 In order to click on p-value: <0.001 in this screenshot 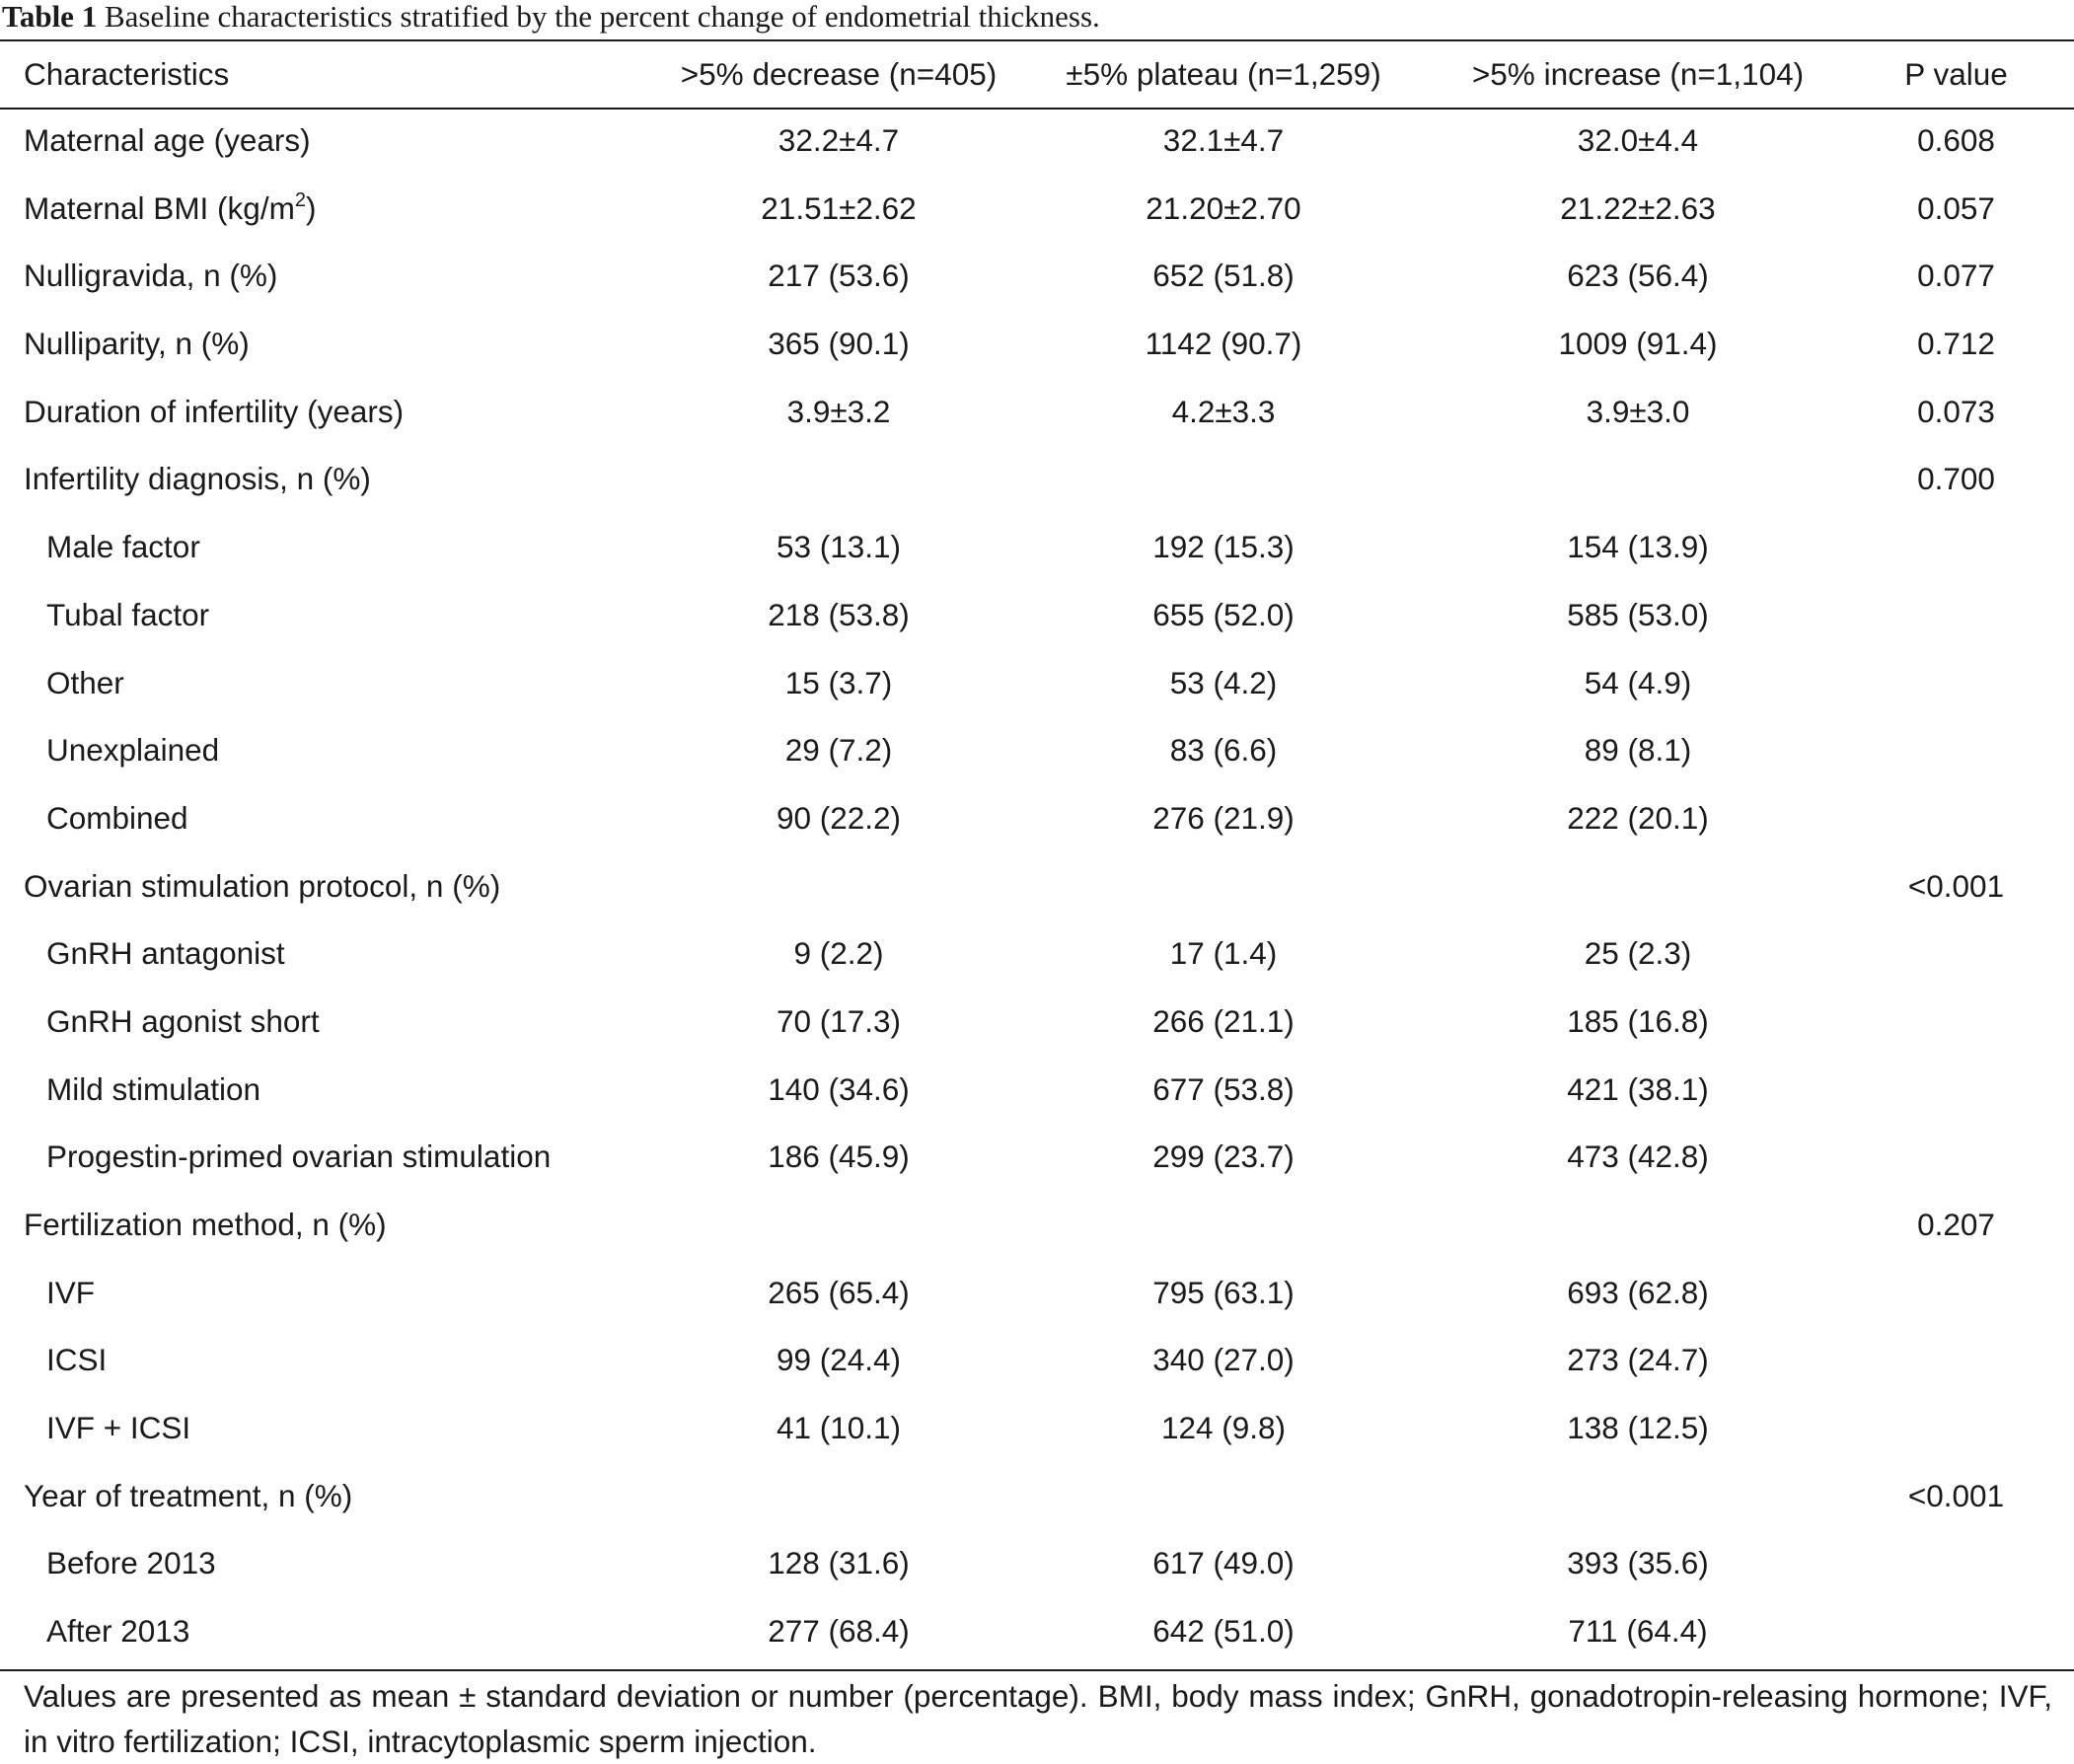, I will do `click(1956, 885)`.